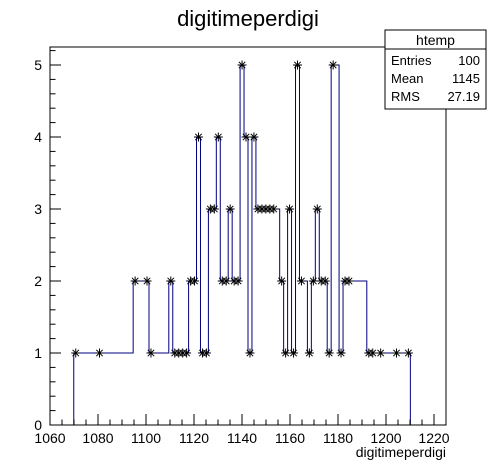  What do you see at coordinates (405, 96) in the screenshot?
I see `stats-rms-label: RMS` at bounding box center [405, 96].